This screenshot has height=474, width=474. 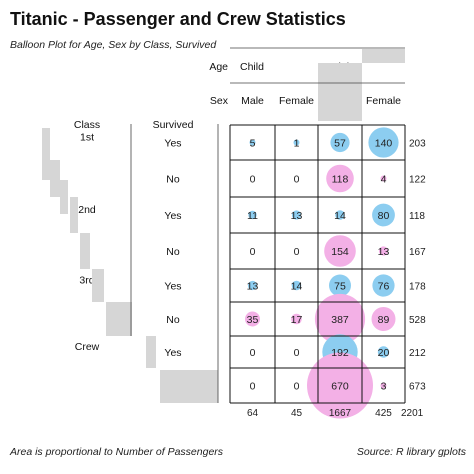 I want to click on cell-value: 140, so click(x=384, y=144).